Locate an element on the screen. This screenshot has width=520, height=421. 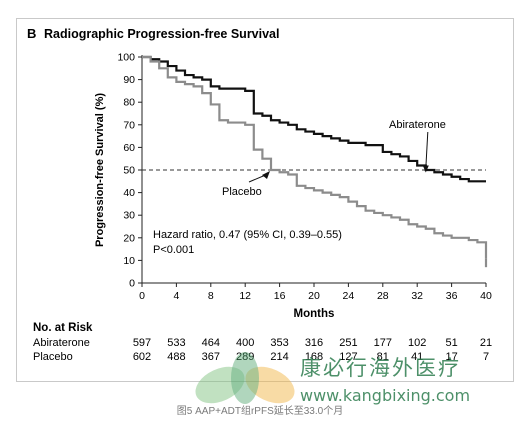
risk-value: 21 is located at coordinates (486, 343).